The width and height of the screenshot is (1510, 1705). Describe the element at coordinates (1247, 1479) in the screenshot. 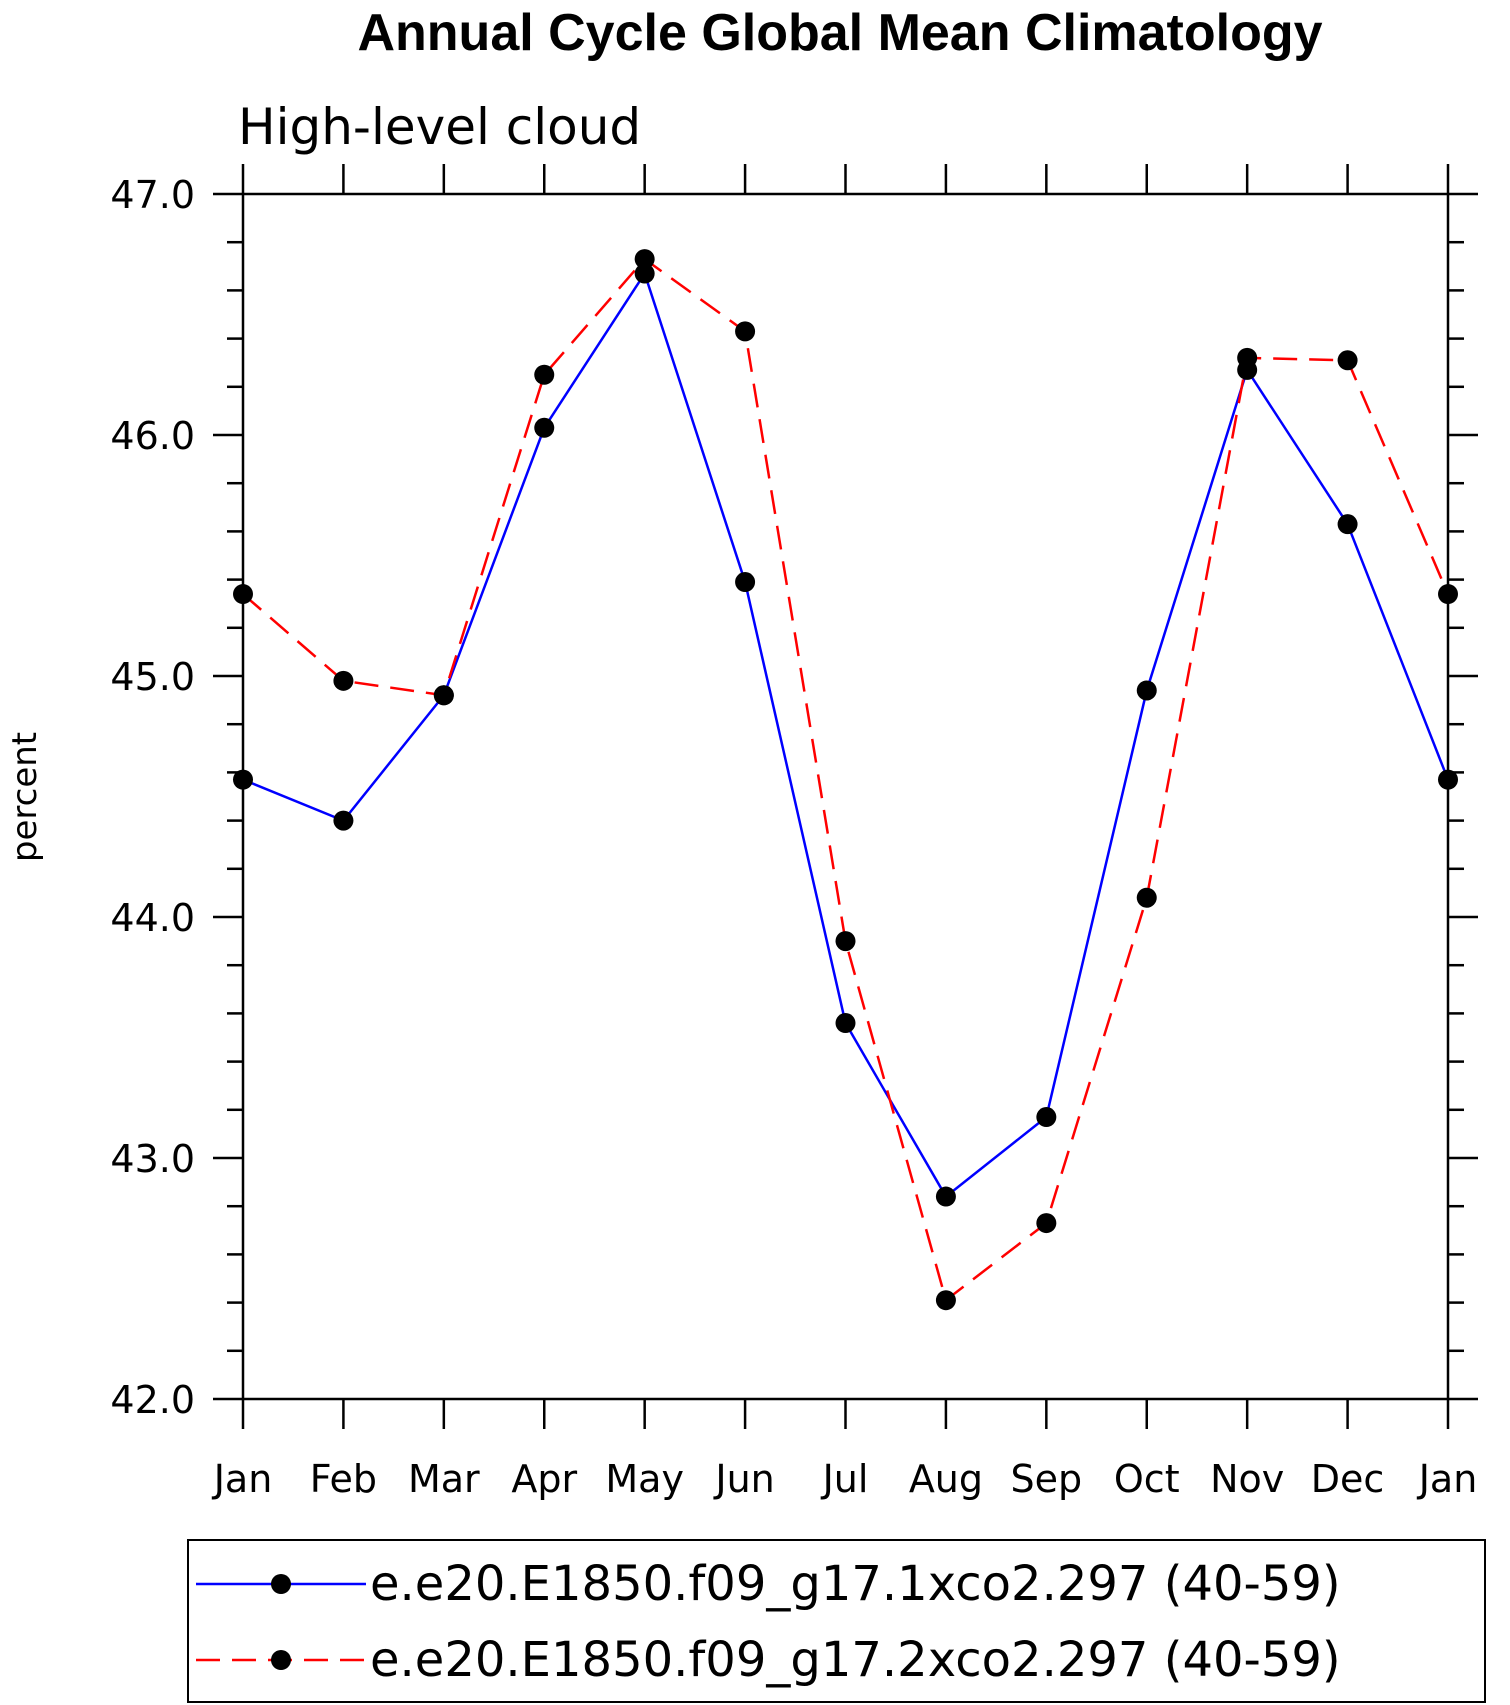

I see `x-tick-label: Nov` at that location.